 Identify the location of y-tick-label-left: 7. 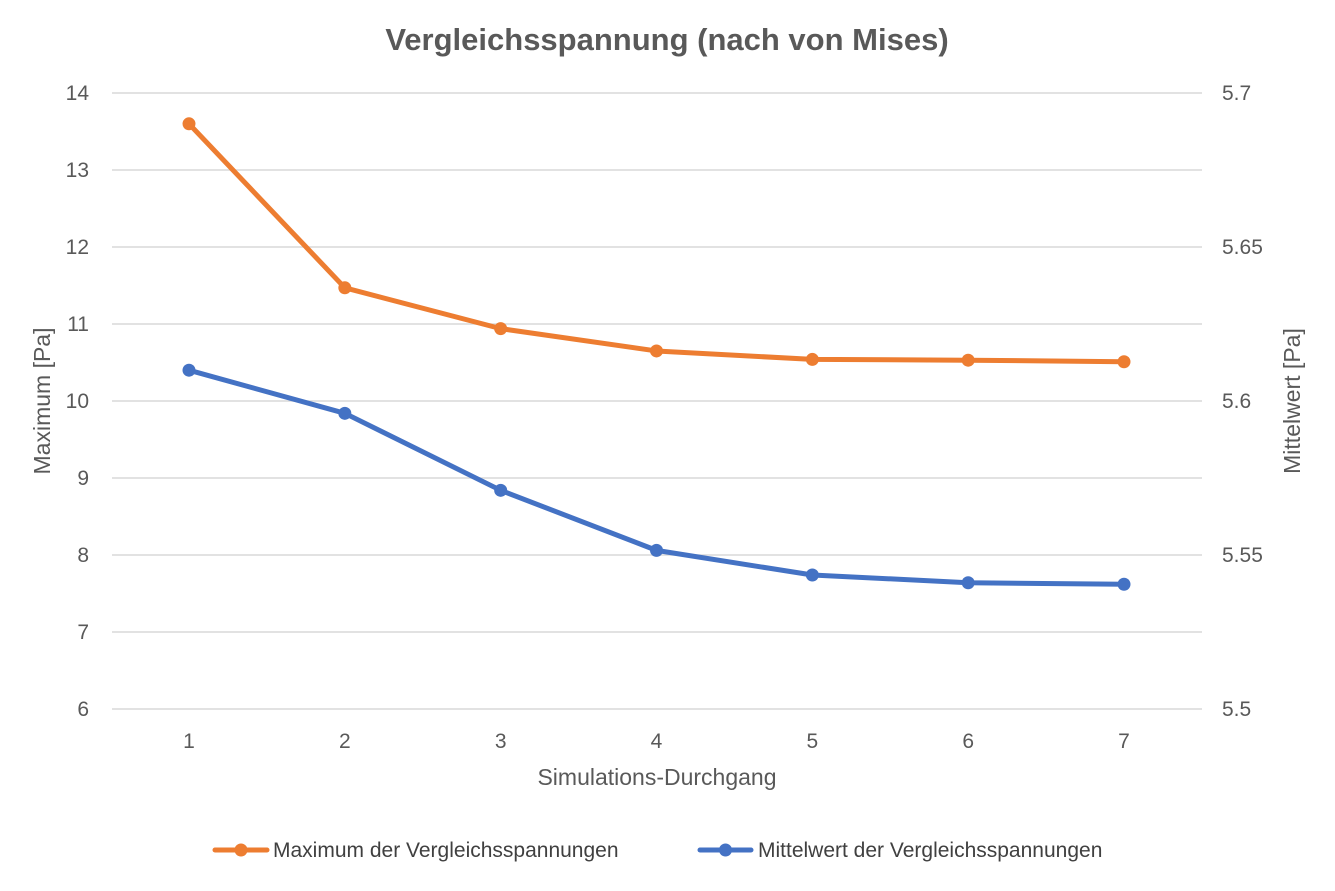
(83, 632).